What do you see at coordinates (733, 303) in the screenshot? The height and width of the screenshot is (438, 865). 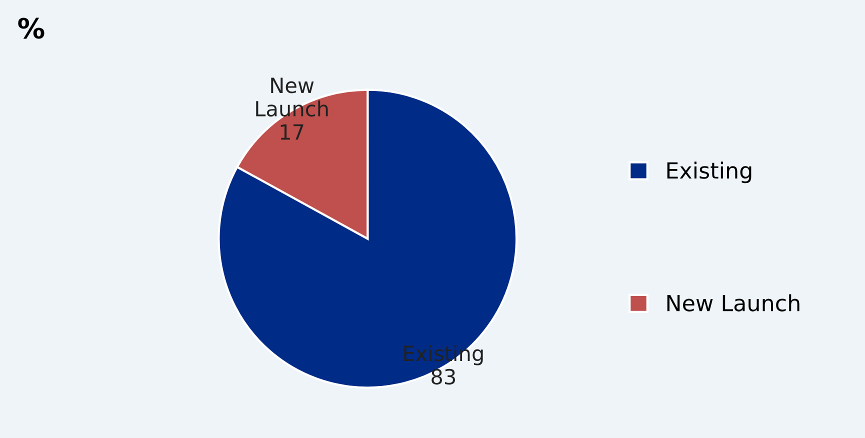 I see `legend-label: New Launch` at bounding box center [733, 303].